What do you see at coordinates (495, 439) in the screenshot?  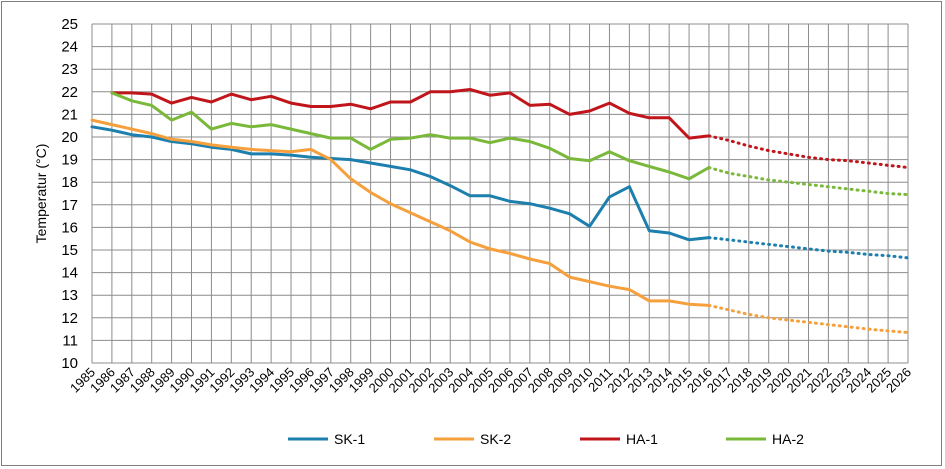 I see `legend-label: SK-2` at bounding box center [495, 439].